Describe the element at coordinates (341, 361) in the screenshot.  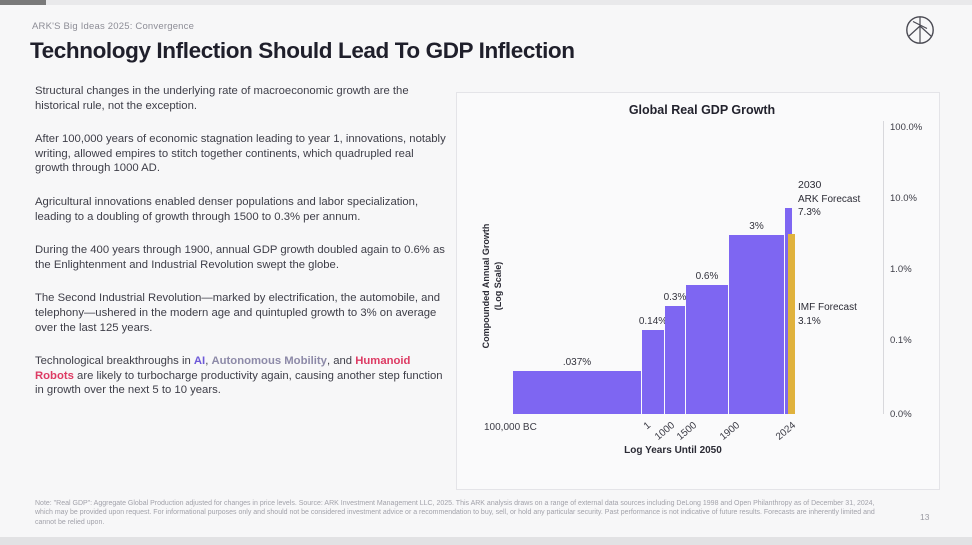
I see `separator: , and` at that location.